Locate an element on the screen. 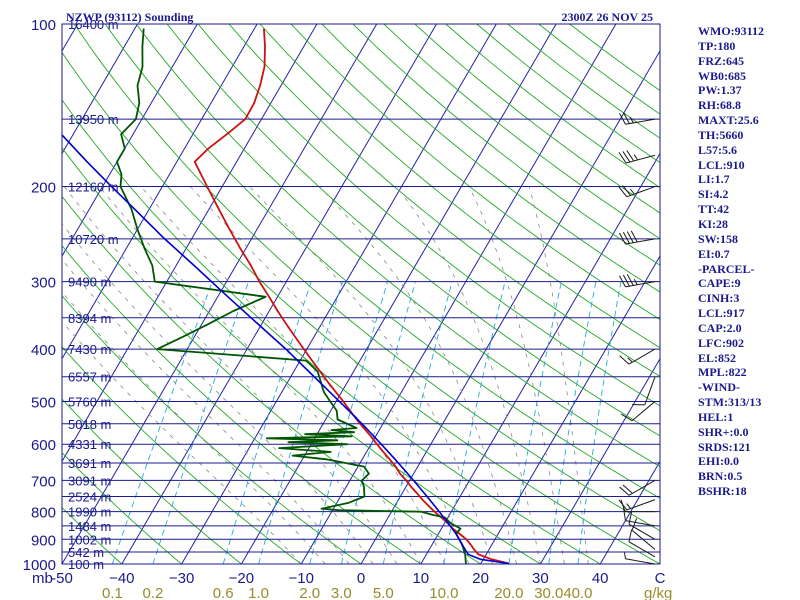 This screenshot has height=600, width=800. pressure-tick-label: 300 is located at coordinates (43, 283).